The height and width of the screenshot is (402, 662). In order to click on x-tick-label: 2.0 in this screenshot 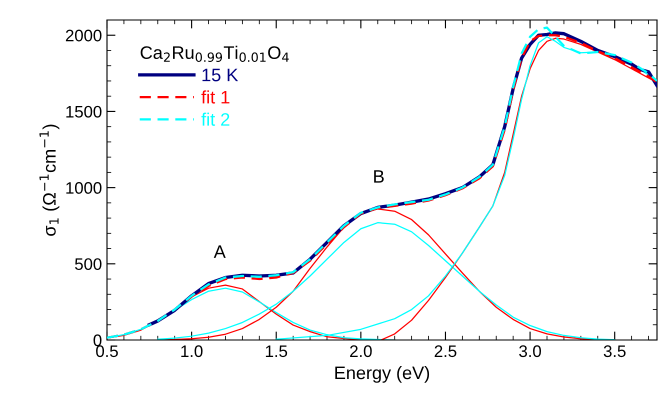, I will do `click(361, 351)`.